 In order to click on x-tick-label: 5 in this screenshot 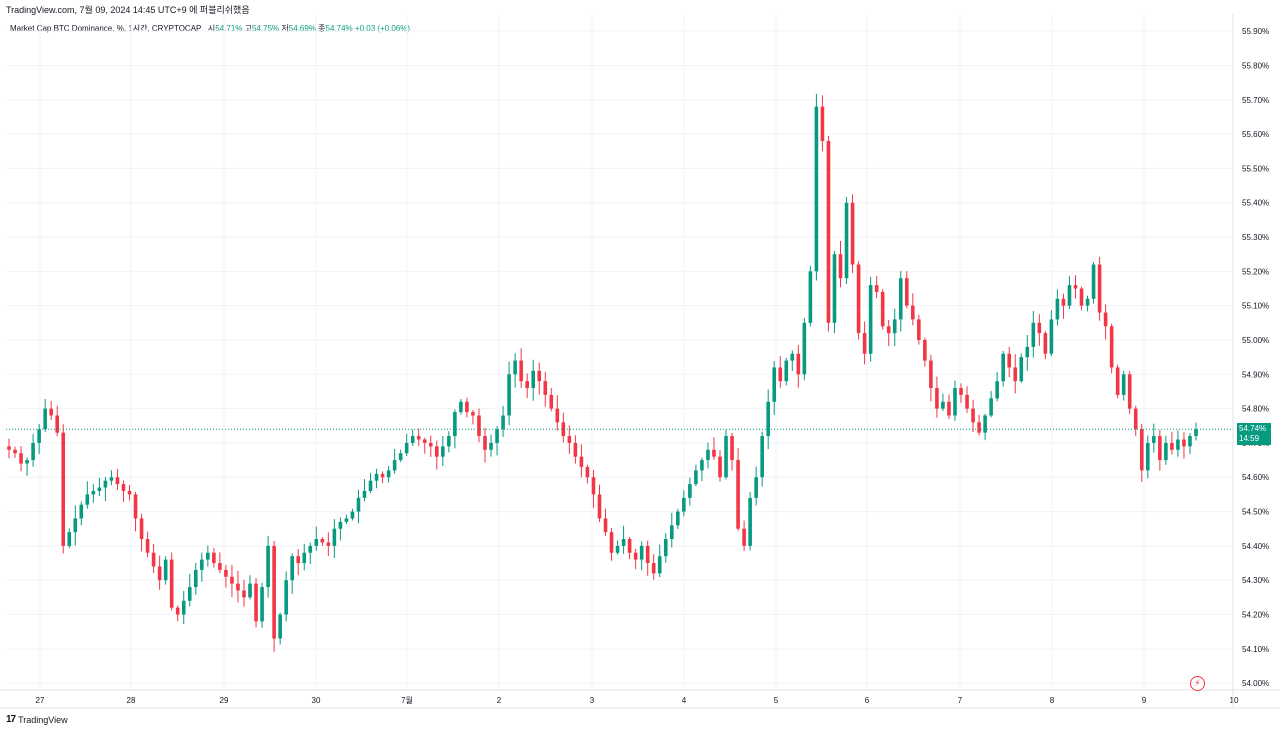, I will do `click(776, 700)`.